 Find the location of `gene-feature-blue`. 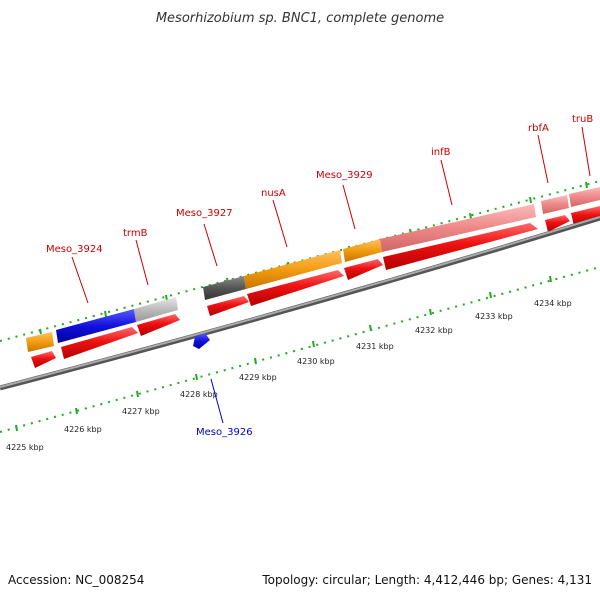

gene-feature-blue is located at coordinates (96, 326).